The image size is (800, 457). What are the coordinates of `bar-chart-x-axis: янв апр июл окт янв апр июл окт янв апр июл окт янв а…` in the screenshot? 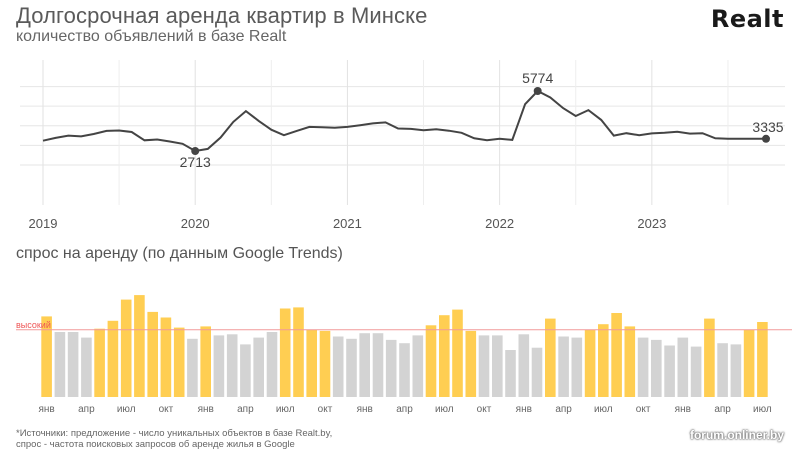 It's located at (404, 409).